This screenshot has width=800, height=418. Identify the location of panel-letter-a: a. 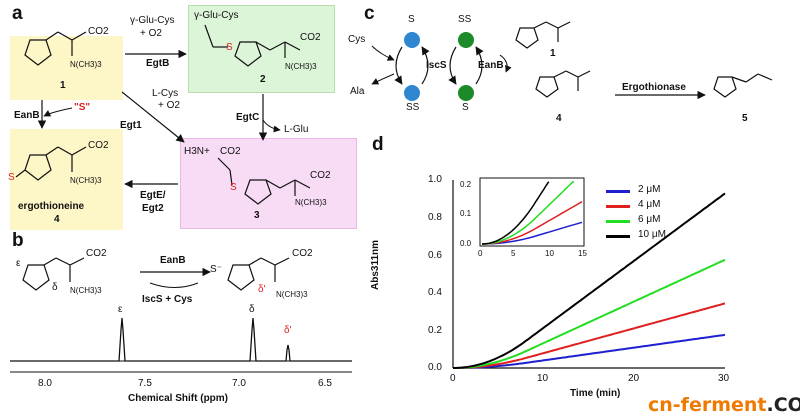
(17, 13).